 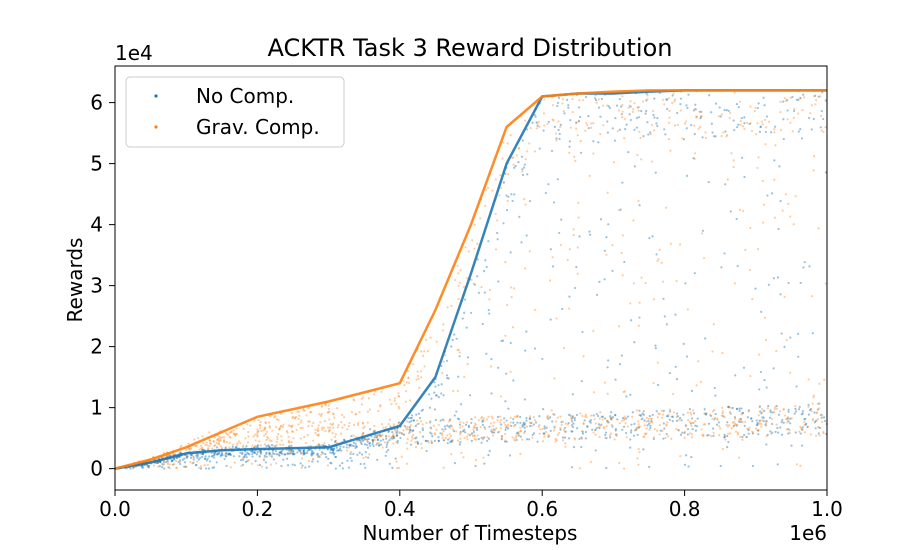 What do you see at coordinates (400, 509) in the screenshot?
I see `x-tick-label: 0.4` at bounding box center [400, 509].